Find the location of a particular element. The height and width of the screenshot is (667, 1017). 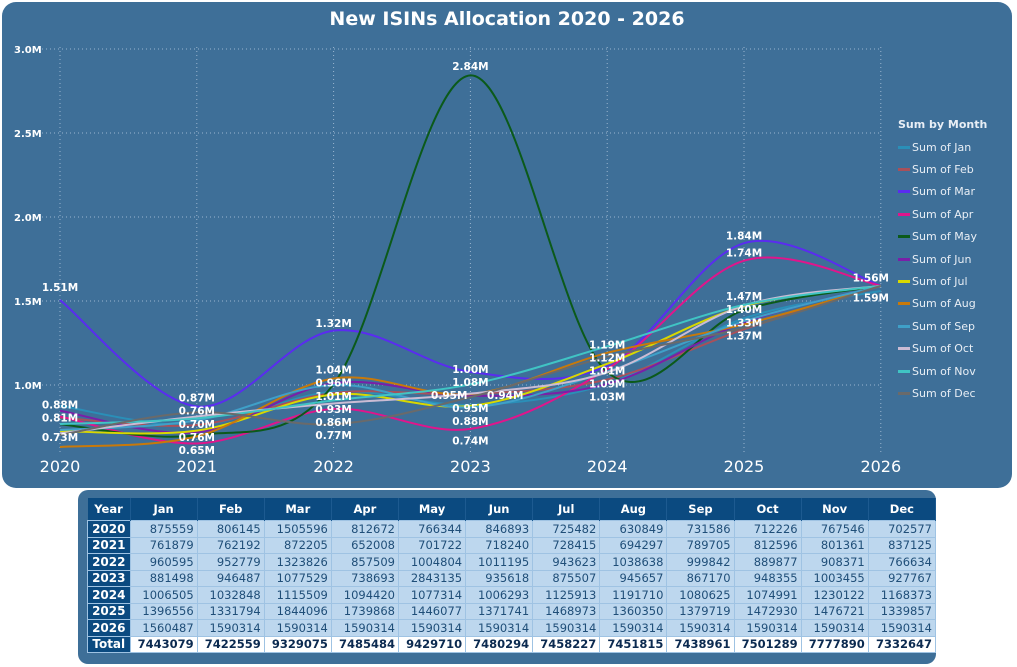

table-cell: 725482 is located at coordinates (566, 529).